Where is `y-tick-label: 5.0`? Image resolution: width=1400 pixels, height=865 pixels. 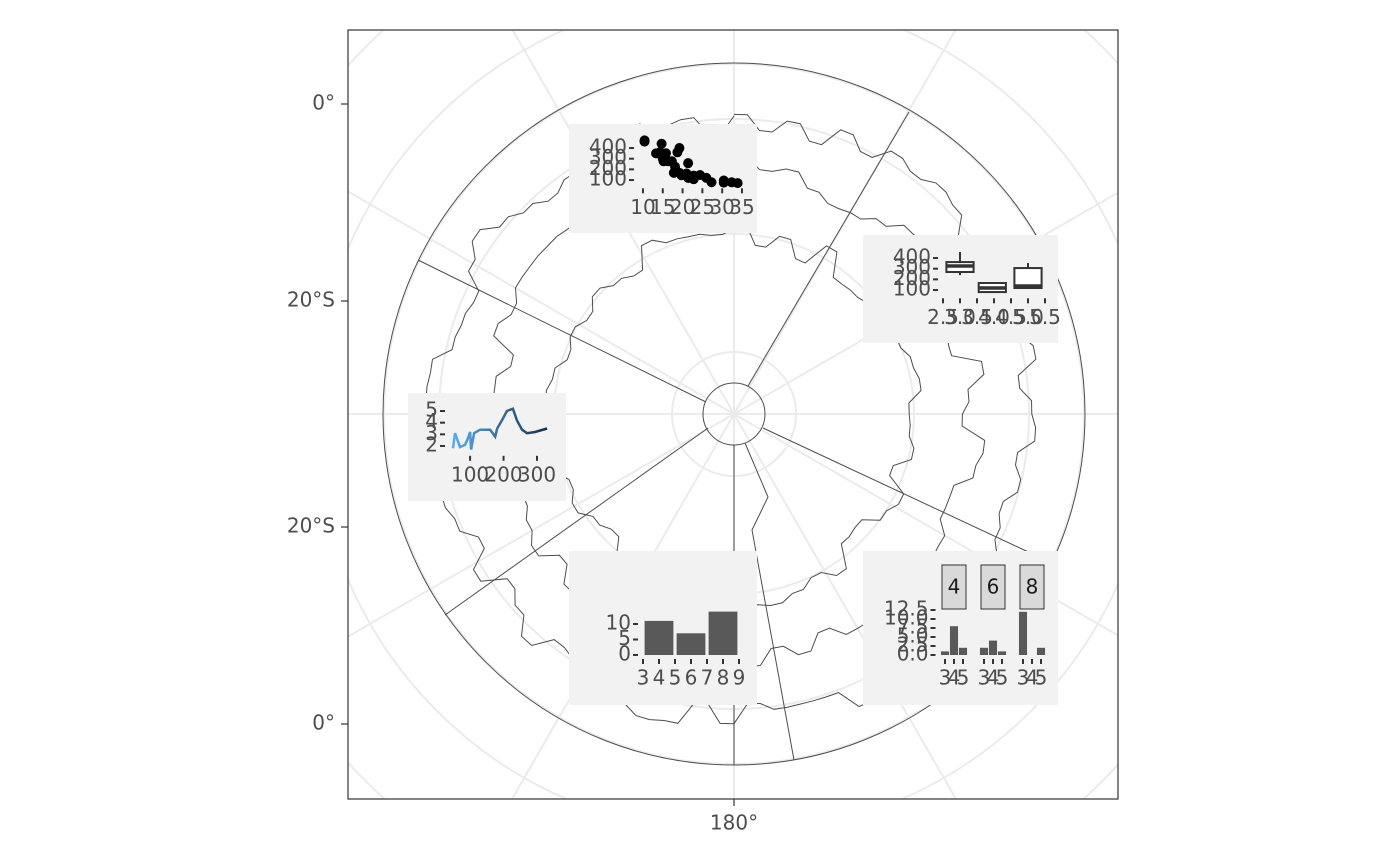 y-tick-label: 5.0 is located at coordinates (913, 636).